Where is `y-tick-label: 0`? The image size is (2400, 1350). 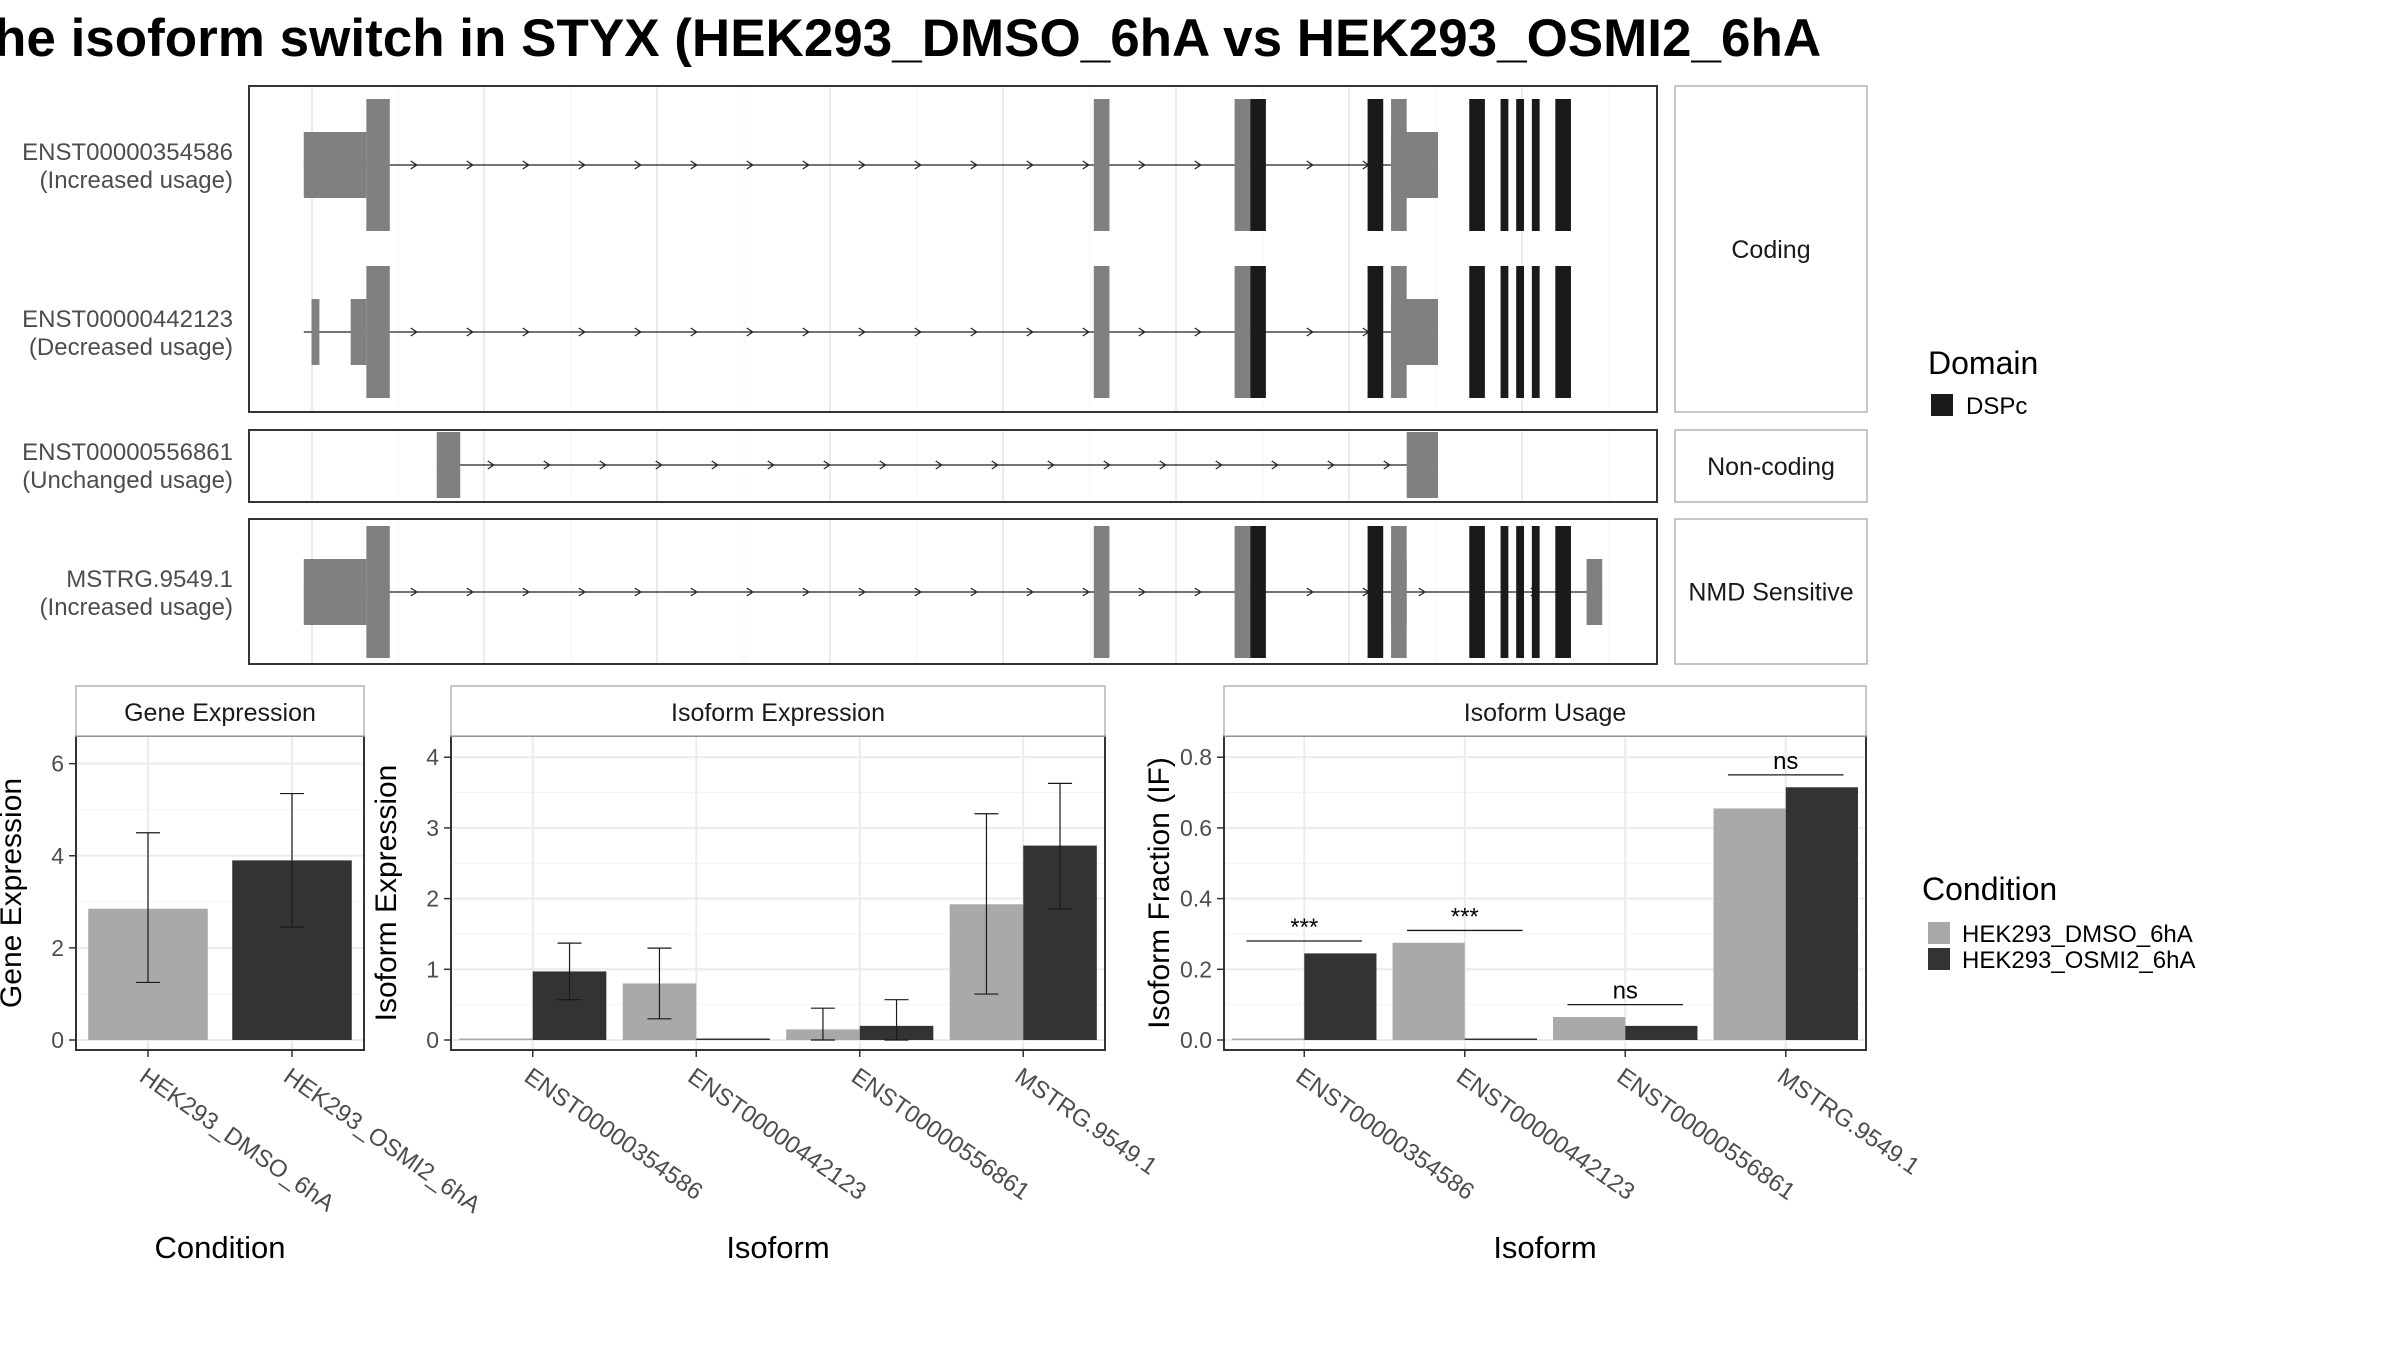 y-tick-label: 0 is located at coordinates (57, 1040).